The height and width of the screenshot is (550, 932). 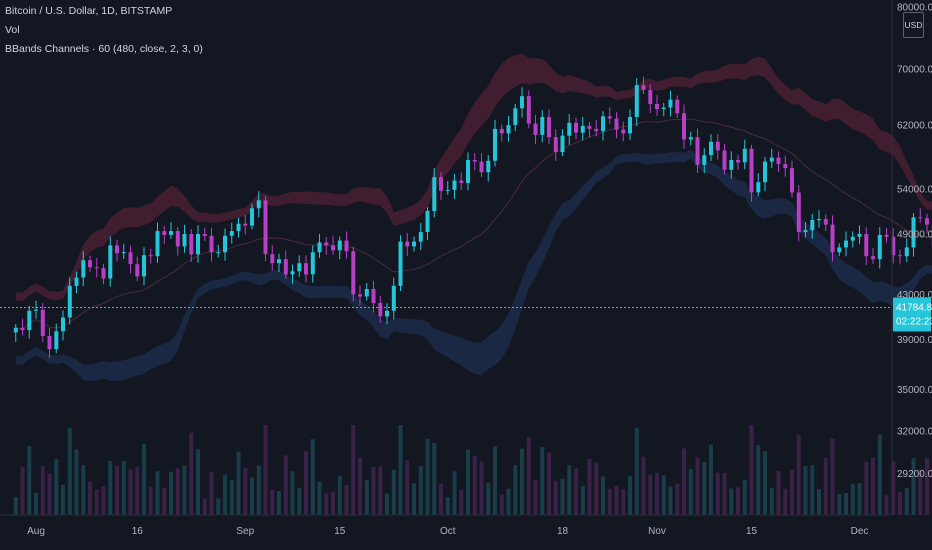 I want to click on time-axis: Aug 16 Sep 15 Oct 18 Nov 15 Dec, so click(x=446, y=525).